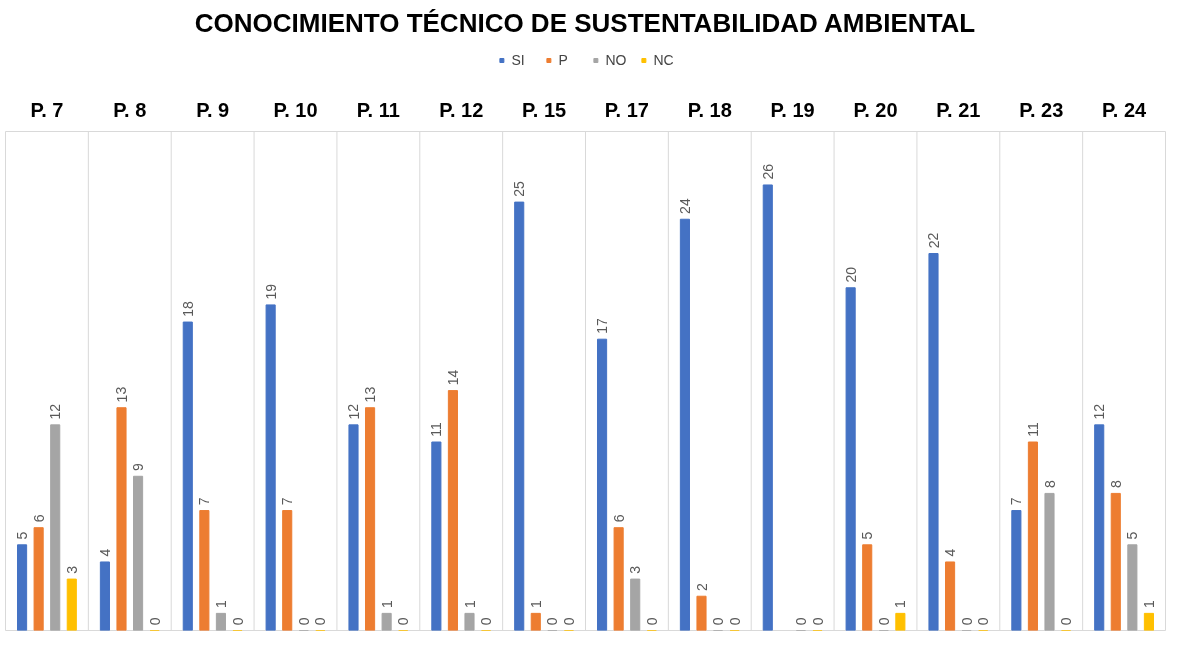 The height and width of the screenshot is (649, 1178). I want to click on x-tick-label: P. 9, so click(213, 109).